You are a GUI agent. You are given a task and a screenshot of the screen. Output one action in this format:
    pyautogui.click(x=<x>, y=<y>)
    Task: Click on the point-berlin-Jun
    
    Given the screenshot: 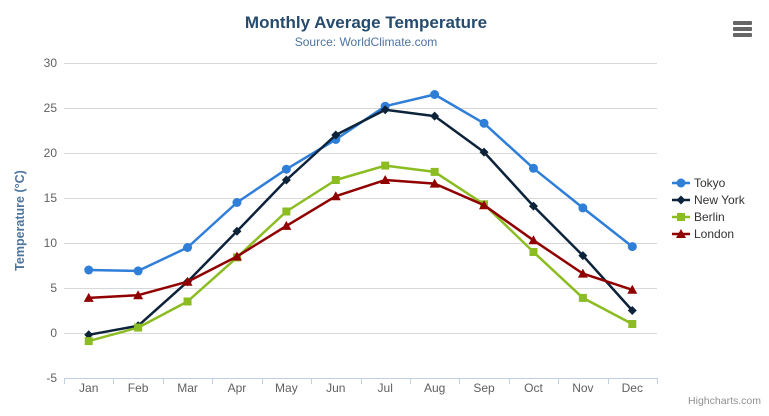 What is the action you would take?
    pyautogui.click(x=335, y=180)
    